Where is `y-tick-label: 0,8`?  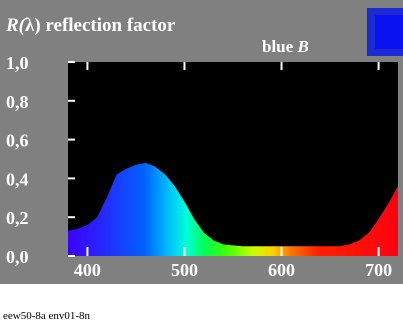
y-tick-label: 0,8 is located at coordinates (17, 102).